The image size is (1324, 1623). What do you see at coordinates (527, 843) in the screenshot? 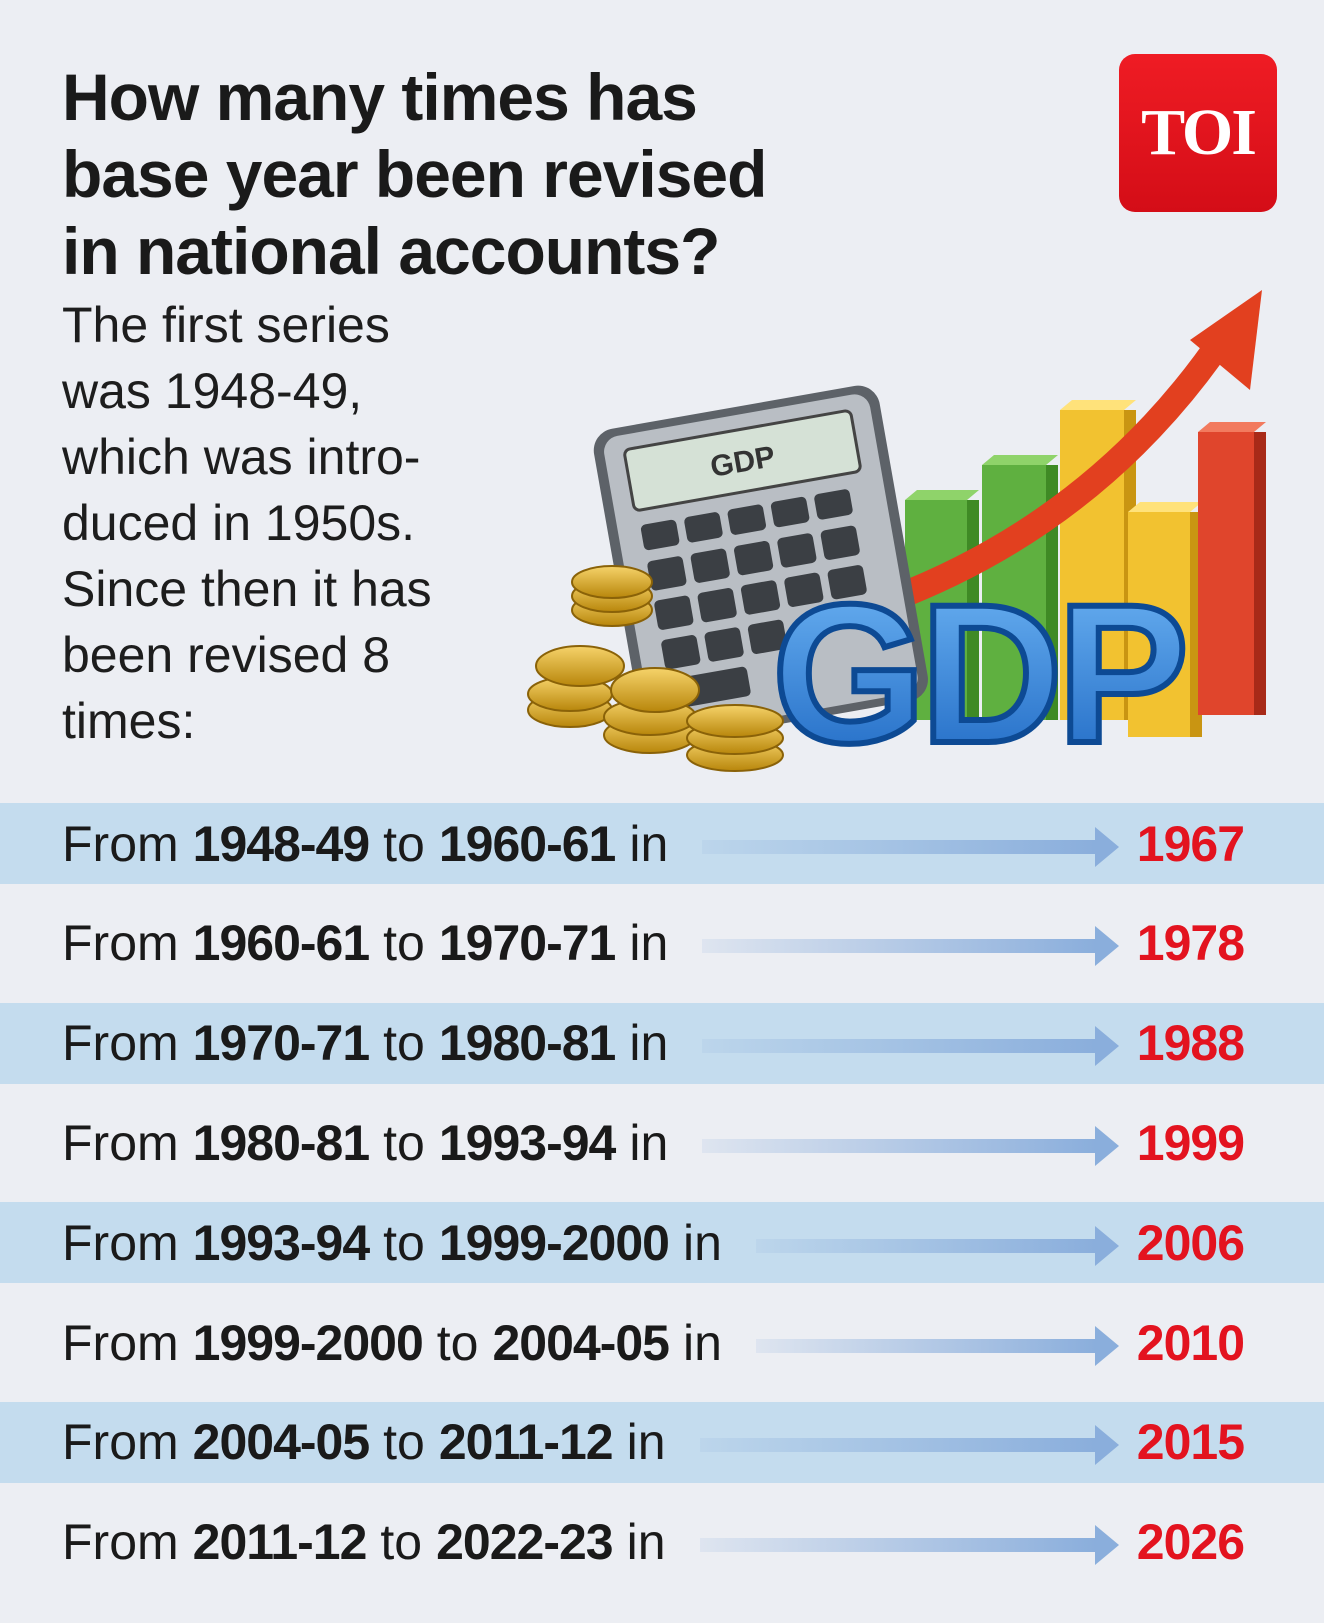
I see `end-series: 1960-61` at bounding box center [527, 843].